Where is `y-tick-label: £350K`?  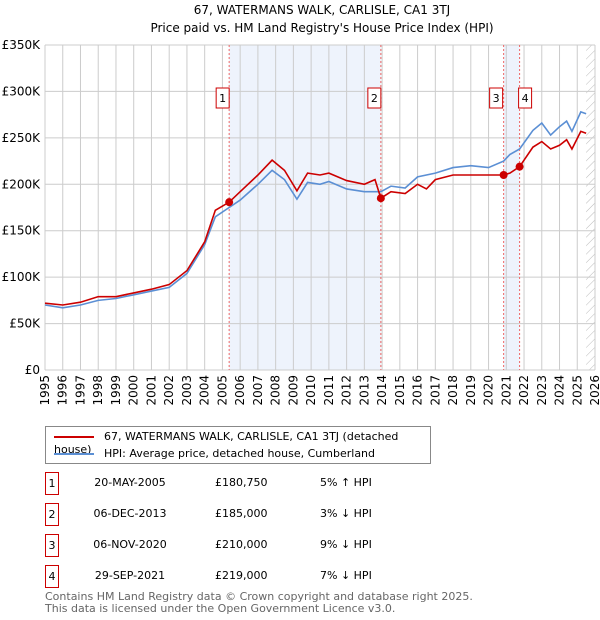
y-tick-label: £350K is located at coordinates (22, 45).